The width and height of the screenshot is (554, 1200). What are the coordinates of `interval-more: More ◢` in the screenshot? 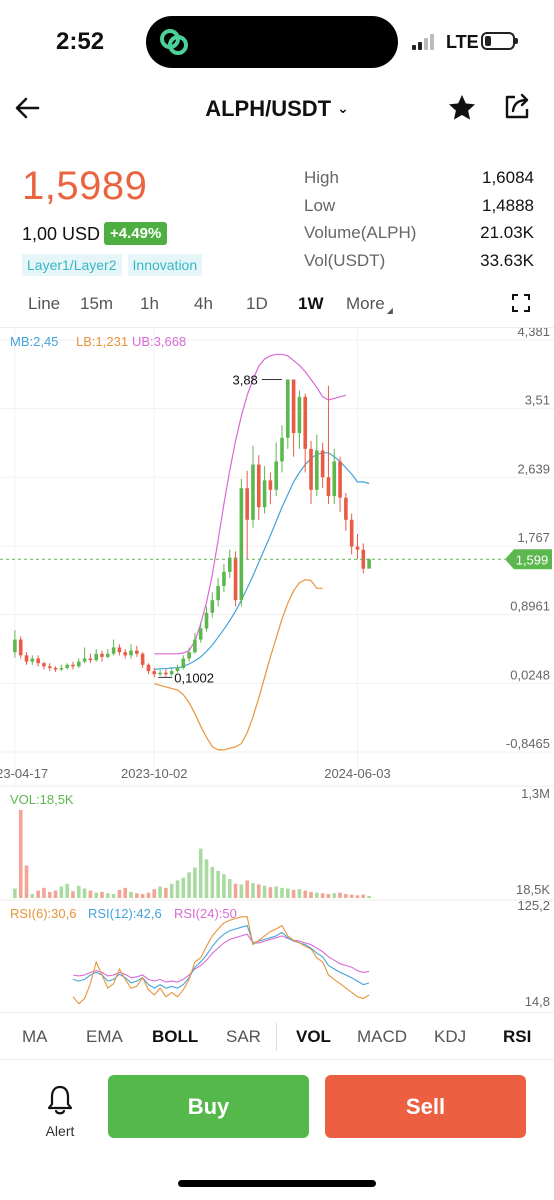 It's located at (369, 304).